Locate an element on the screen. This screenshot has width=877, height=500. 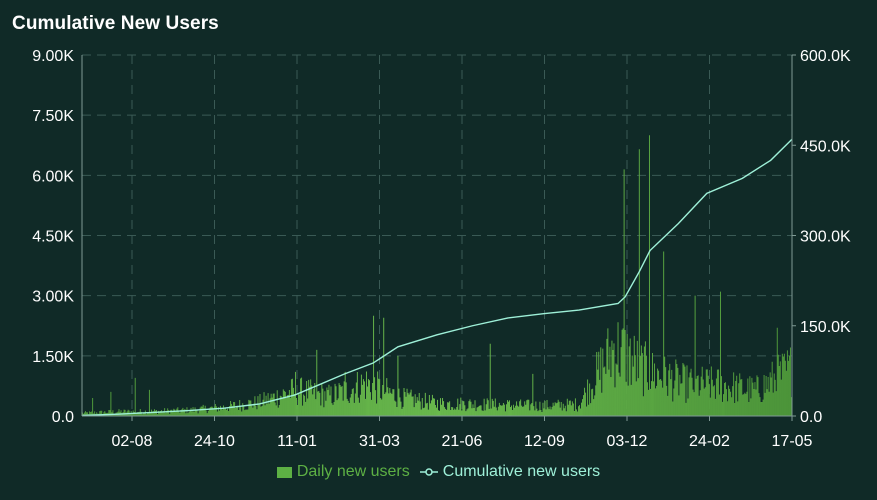
y-left-tick-label: 9.00K is located at coordinates (53, 56).